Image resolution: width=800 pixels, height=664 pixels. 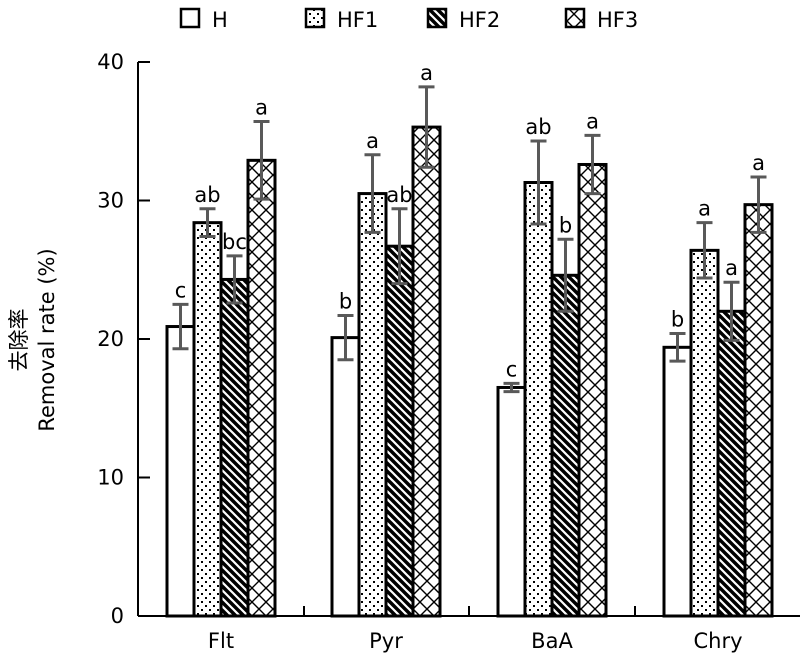 I want to click on legend-label: HF3, so click(x=617, y=20).